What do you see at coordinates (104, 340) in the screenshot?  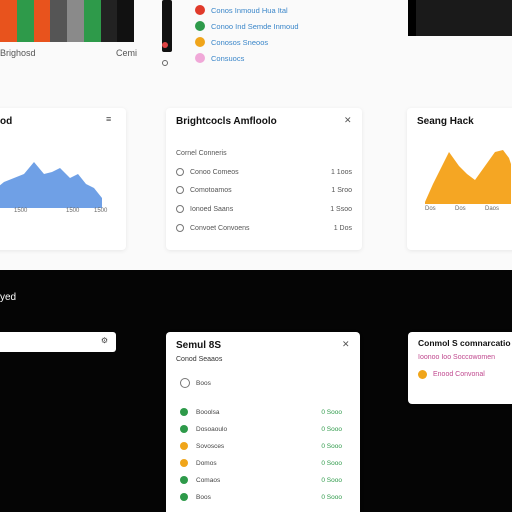 I see `gear-icon: ⚙` at bounding box center [104, 340].